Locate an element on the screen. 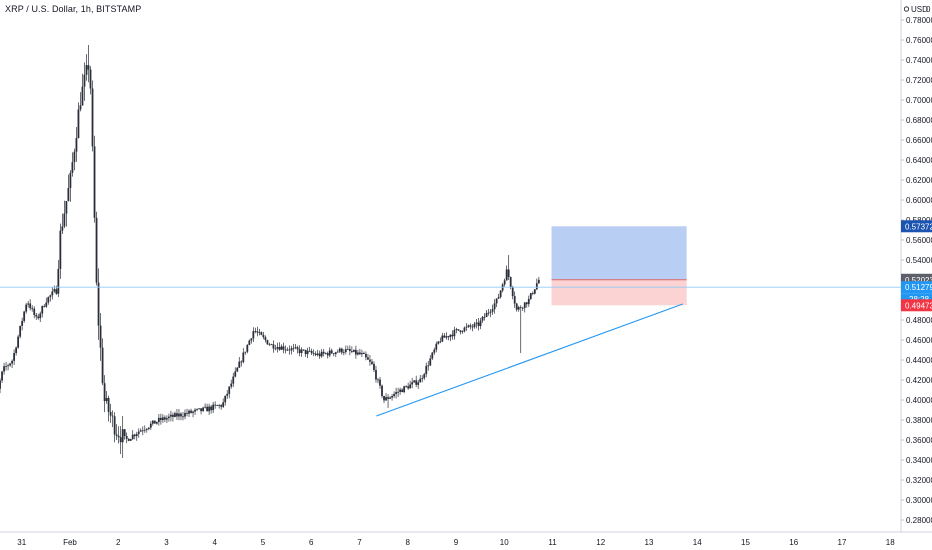 The image size is (932, 550). last-price-tag: 0.52023 is located at coordinates (918, 280).